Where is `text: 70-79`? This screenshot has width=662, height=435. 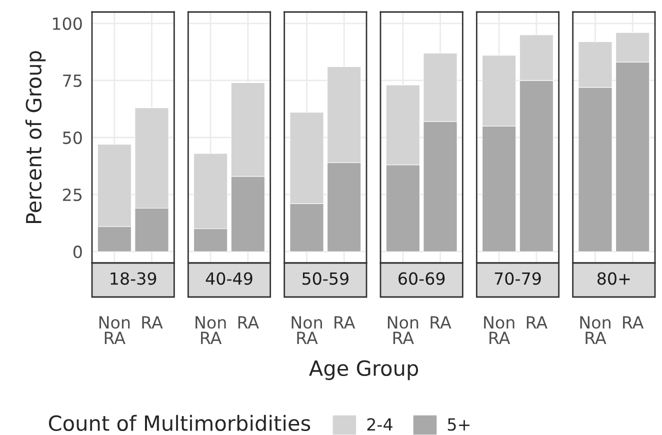 text: 70-79 is located at coordinates (517, 278).